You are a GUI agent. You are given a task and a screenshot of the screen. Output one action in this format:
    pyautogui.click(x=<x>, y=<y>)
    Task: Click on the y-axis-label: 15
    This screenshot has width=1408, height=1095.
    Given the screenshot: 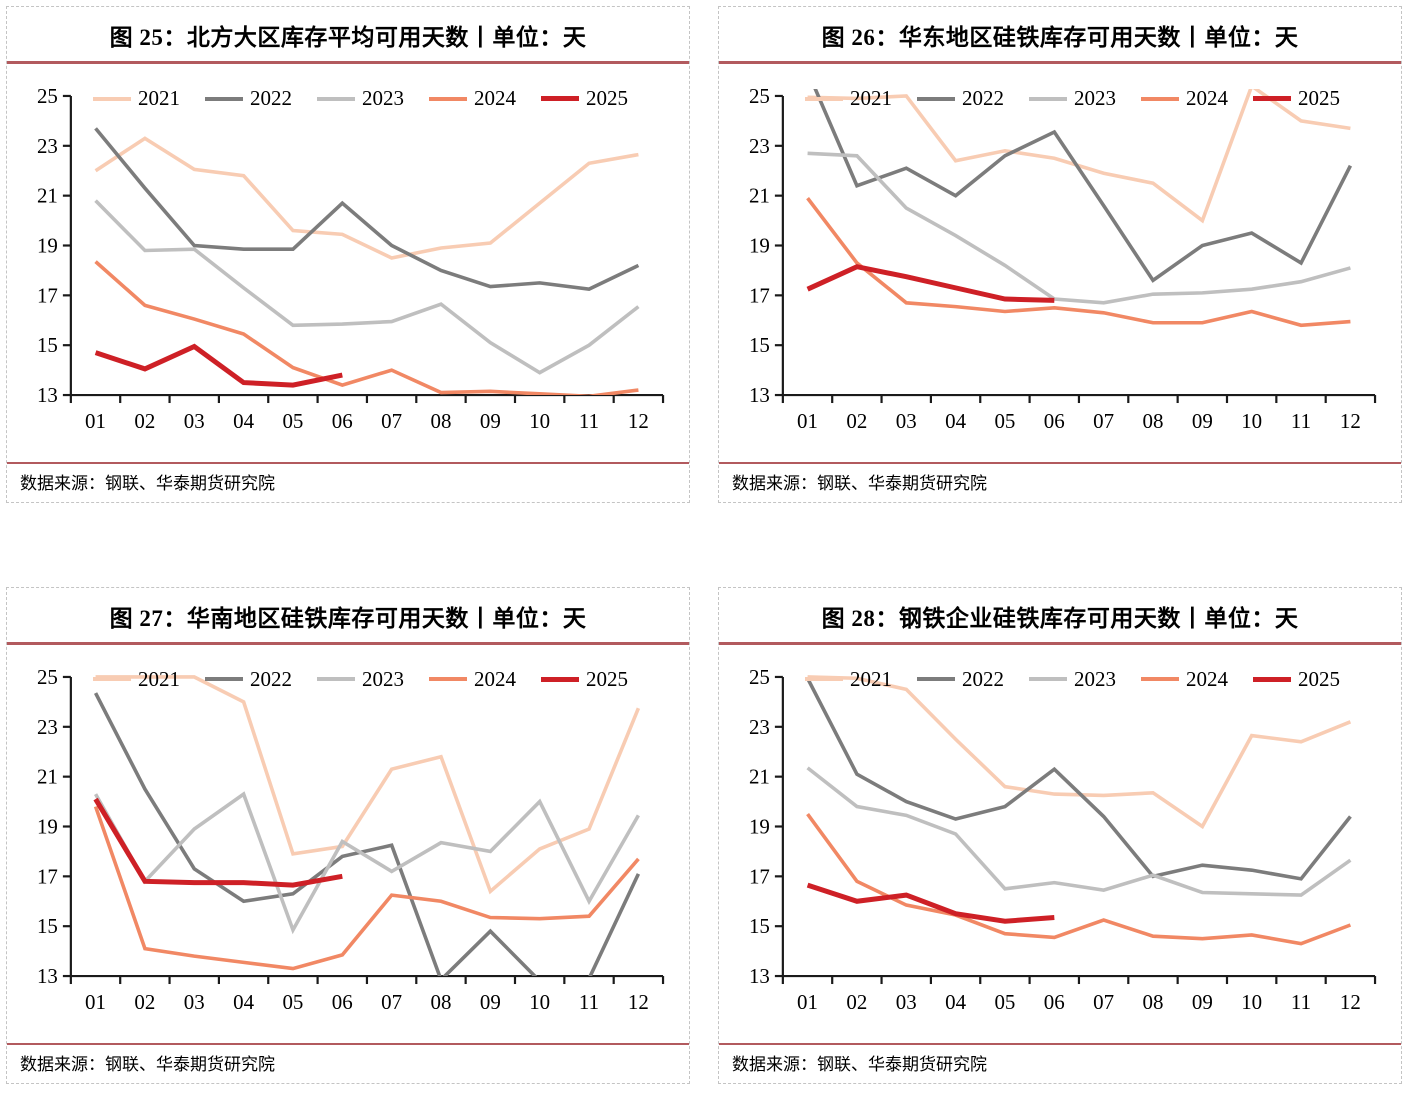 What is the action you would take?
    pyautogui.click(x=47, y=345)
    